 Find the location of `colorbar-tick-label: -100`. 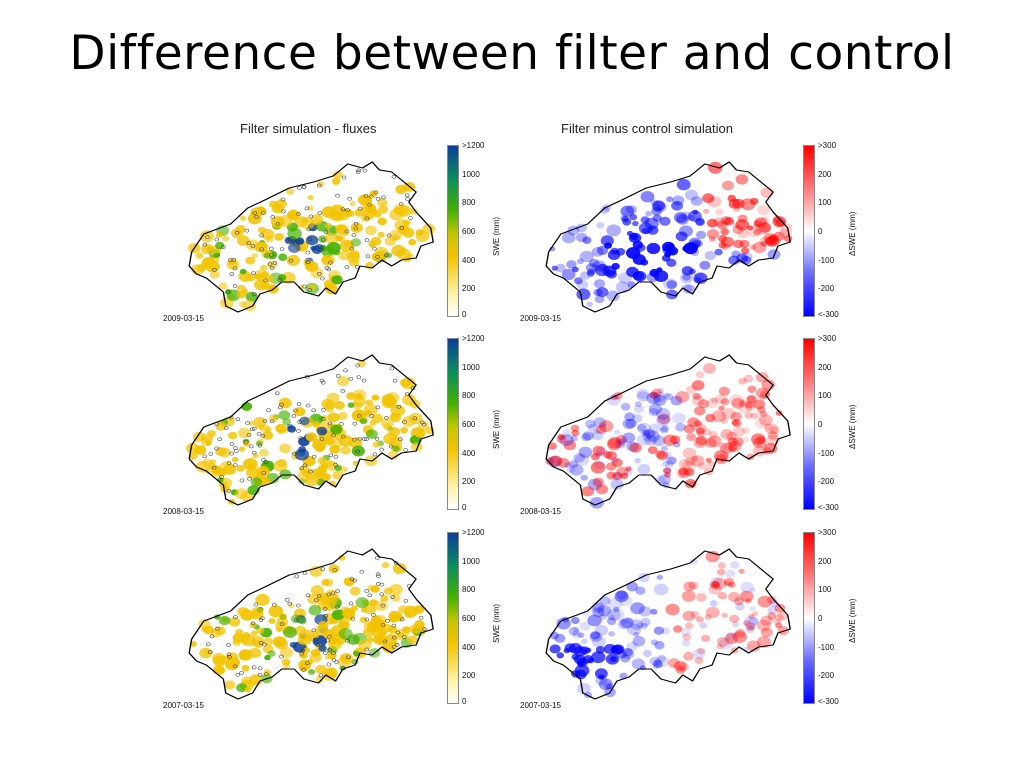

colorbar-tick-label: -100 is located at coordinates (826, 453).